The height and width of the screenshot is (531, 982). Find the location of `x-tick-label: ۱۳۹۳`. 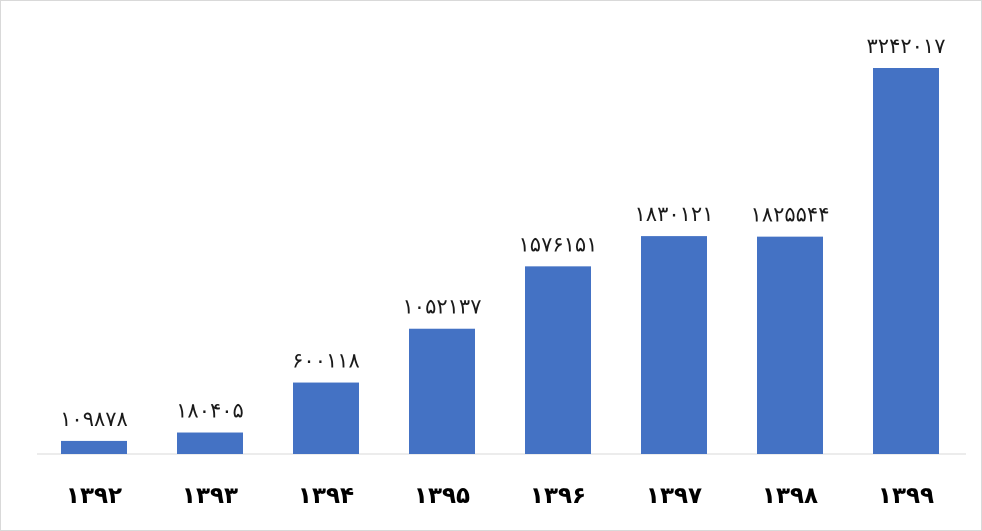

x-tick-label: ۱۳۹۳ is located at coordinates (210, 496).